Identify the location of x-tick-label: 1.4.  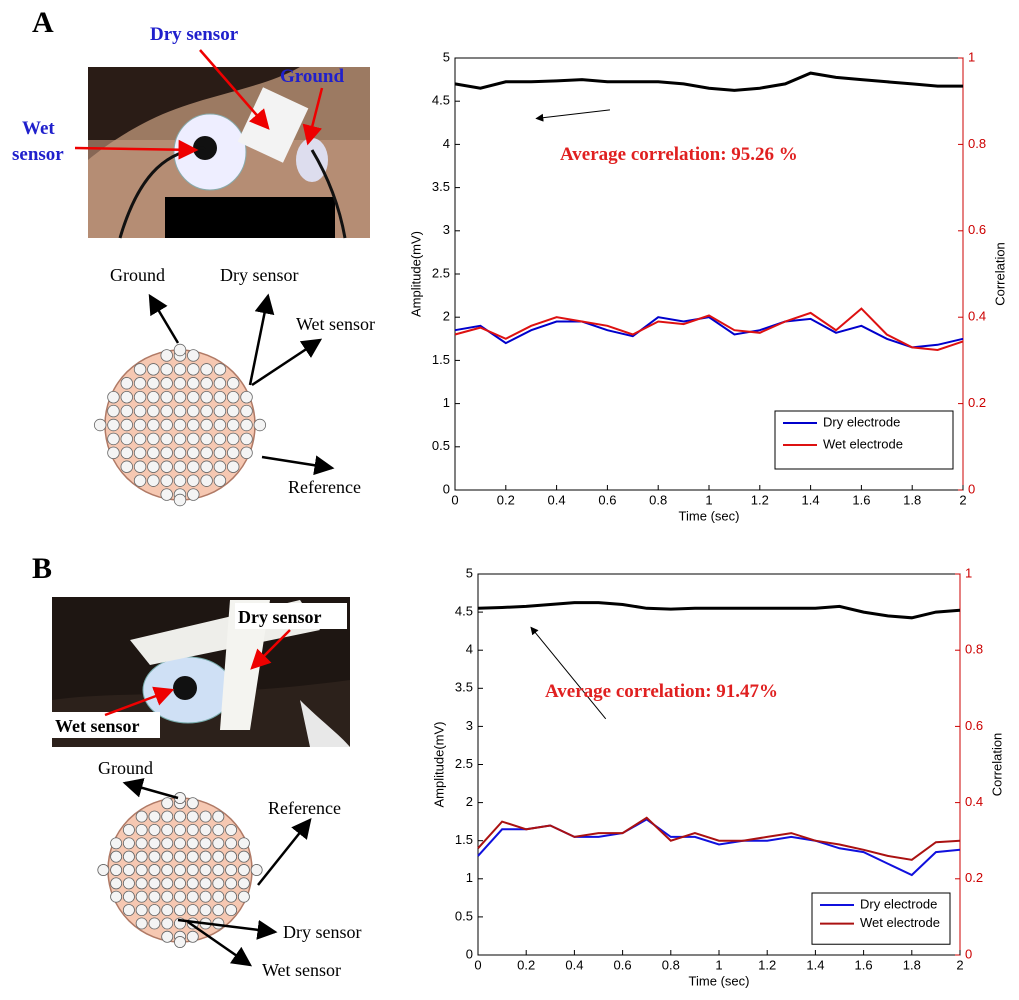
(815, 964).